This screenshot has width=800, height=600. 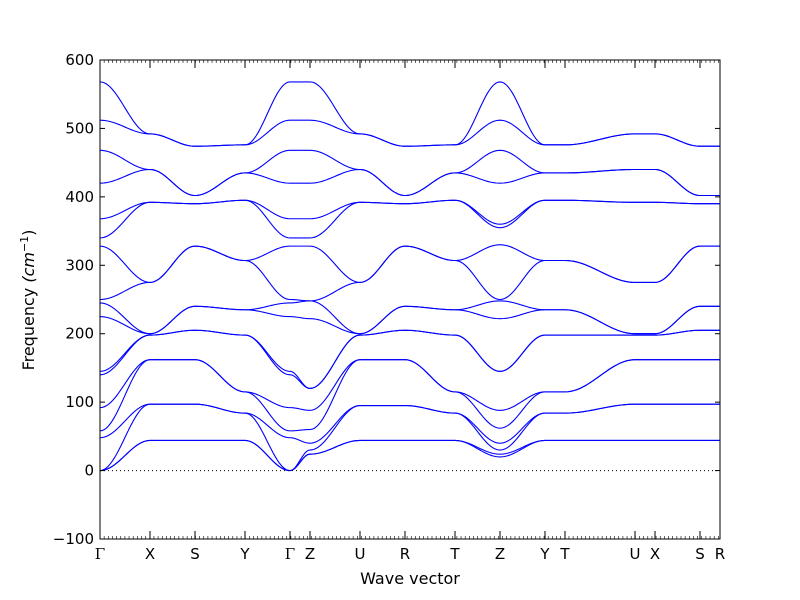 What do you see at coordinates (24, 244) in the screenshot?
I see `y-axis-unit-exponent: −1` at bounding box center [24, 244].